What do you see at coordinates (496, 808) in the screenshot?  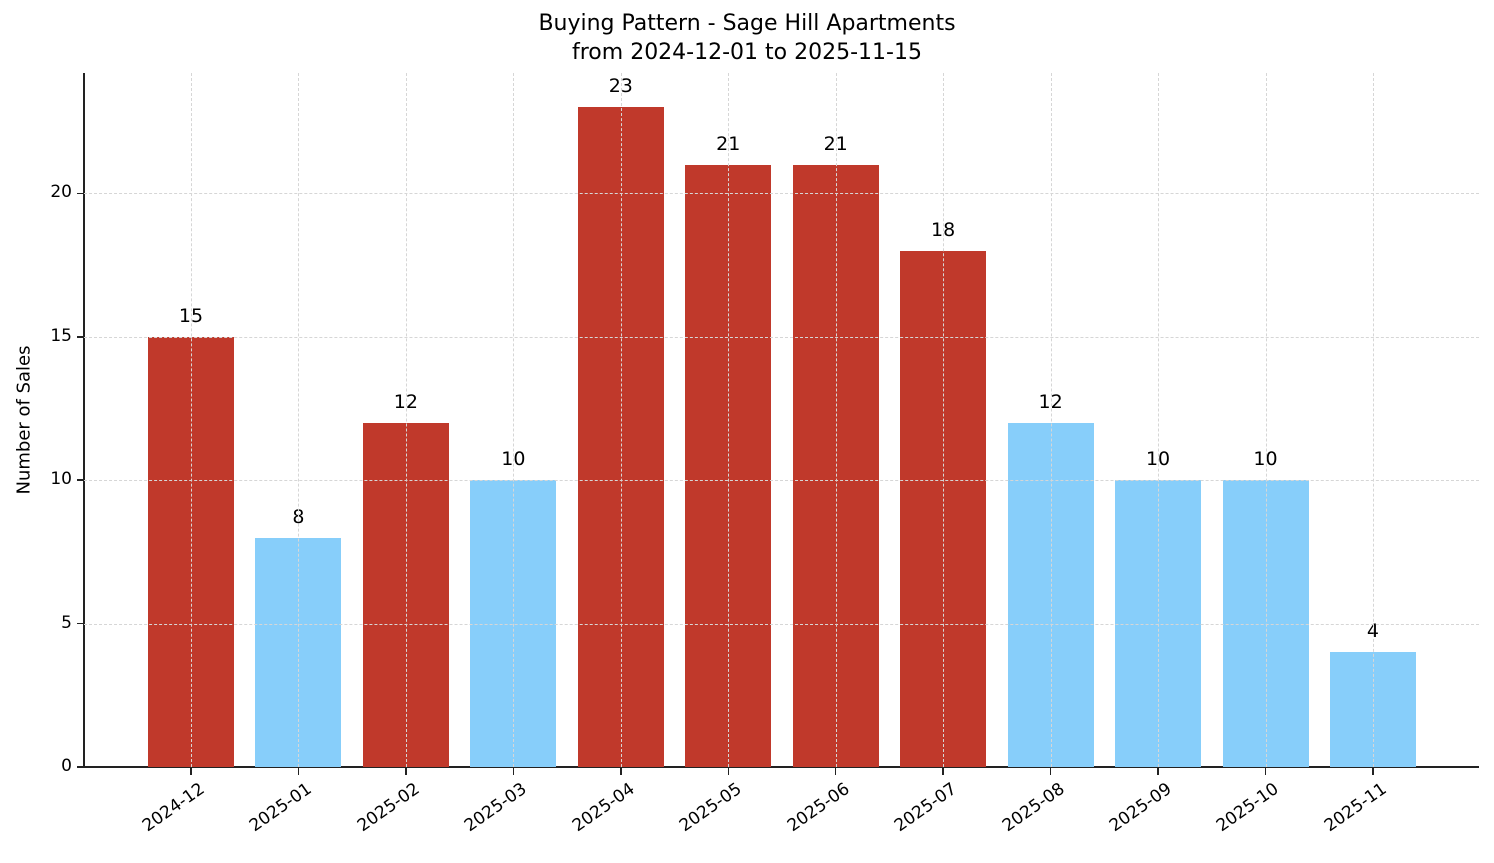 I see `x-tick-label: 2025-03` at bounding box center [496, 808].